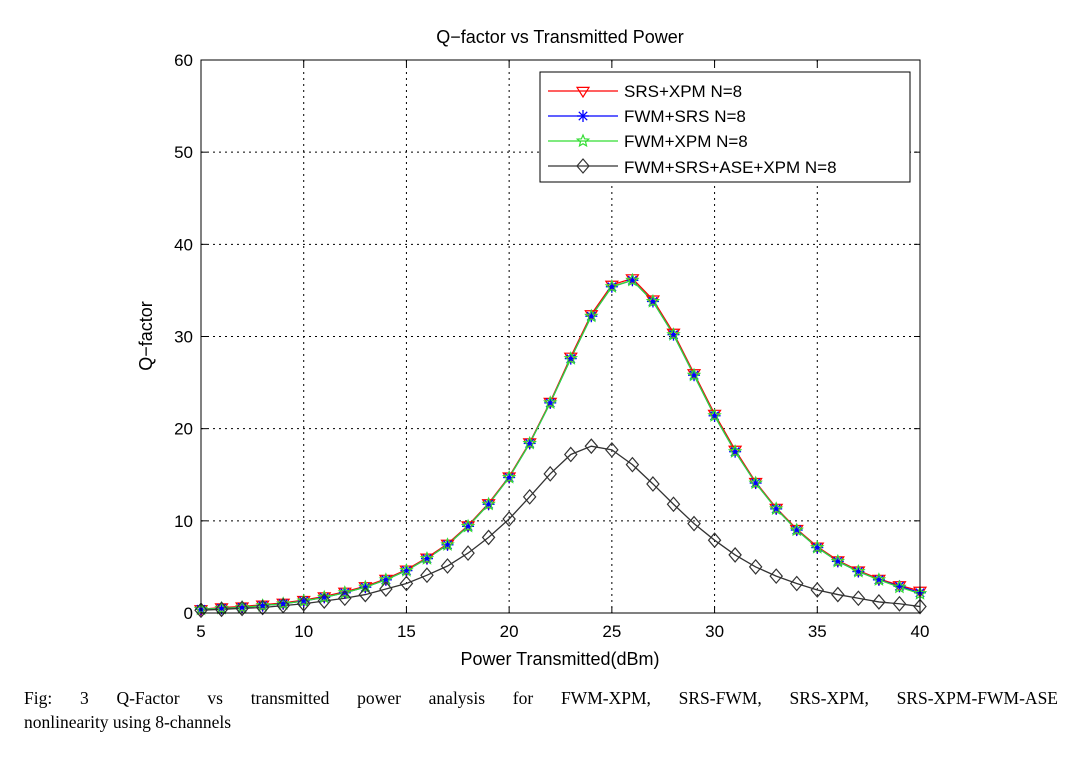  What do you see at coordinates (686, 141) in the screenshot?
I see `legend-label-fwm-xpm: FWM+XPM N=8` at bounding box center [686, 141].